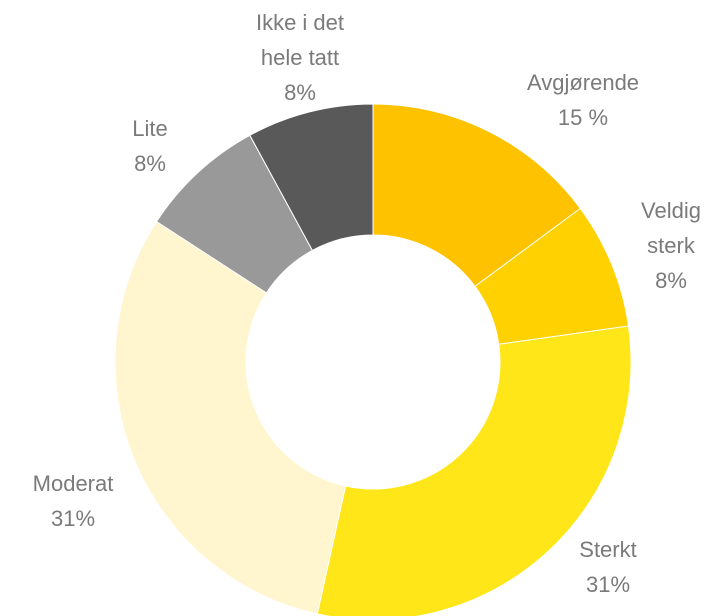  Describe the element at coordinates (583, 82) in the screenshot. I see `slice-label: Avgjørende` at that location.